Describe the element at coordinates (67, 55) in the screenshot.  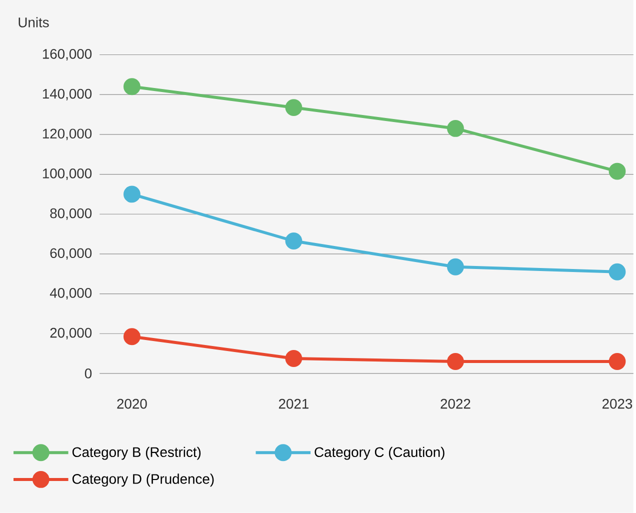
I see `y-tick-label: 160,000` at that location.